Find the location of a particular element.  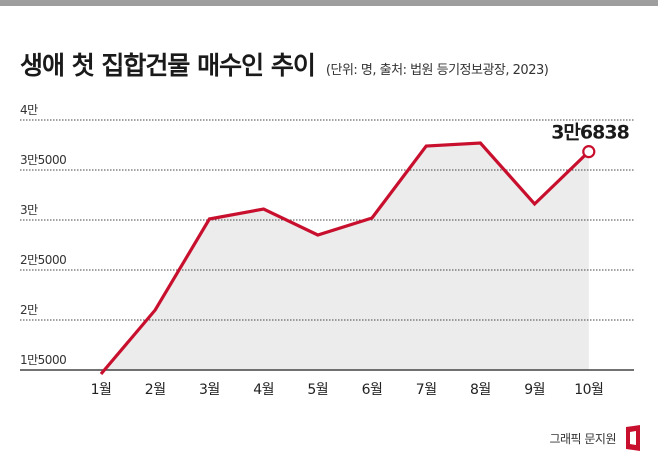

end-point-marker is located at coordinates (589, 152).